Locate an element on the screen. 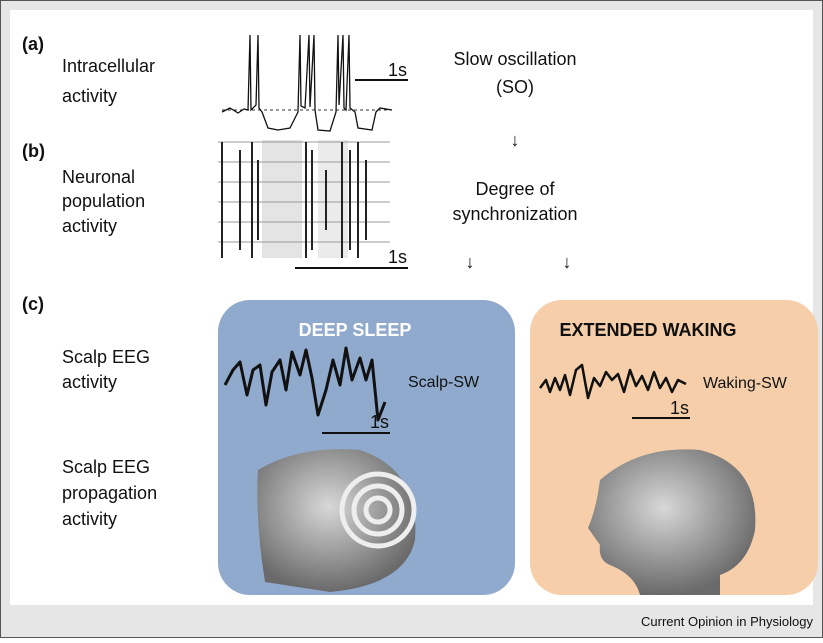 The width and height of the screenshot is (823, 643). row-label: Intracellular is located at coordinates (108, 66).